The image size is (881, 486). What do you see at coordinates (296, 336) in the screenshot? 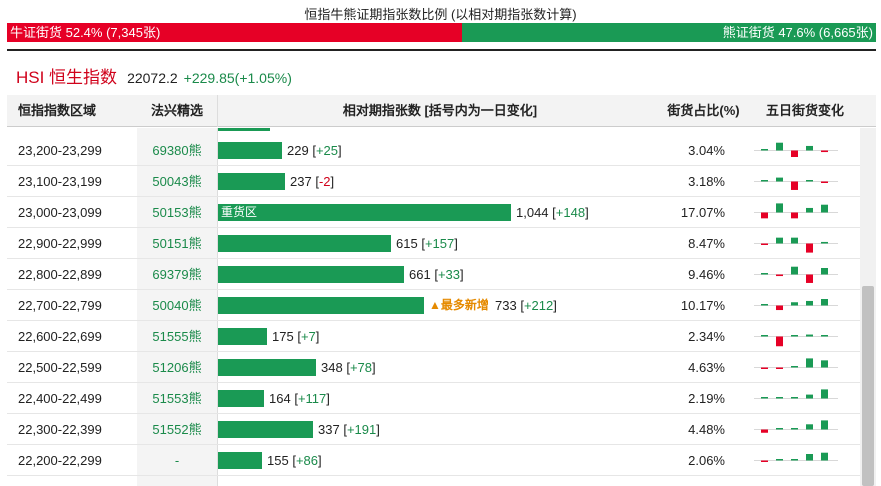
I see `count-value: 175 [+7]` at bounding box center [296, 336].